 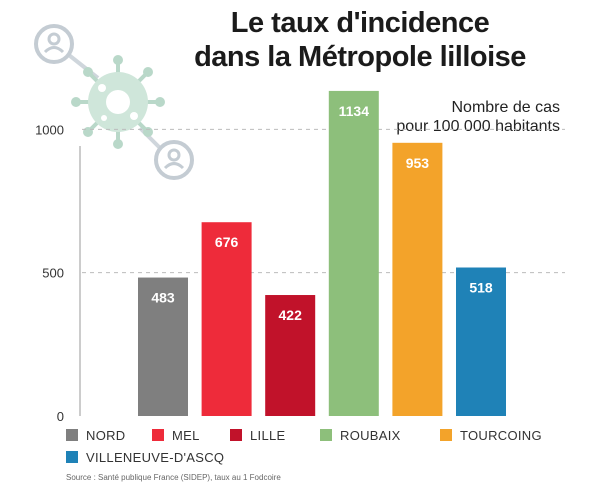 What do you see at coordinates (360, 57) in the screenshot?
I see `title-line-2: dans la Métropole lilloise` at bounding box center [360, 57].